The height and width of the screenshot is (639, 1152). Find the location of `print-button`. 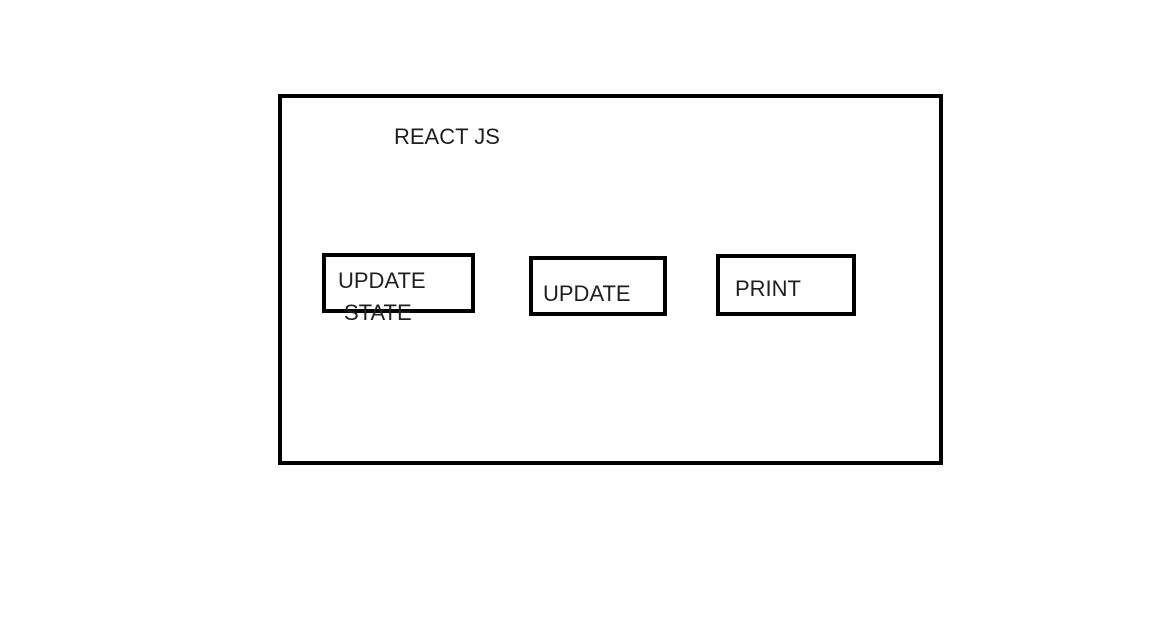

print-button is located at coordinates (786, 285).